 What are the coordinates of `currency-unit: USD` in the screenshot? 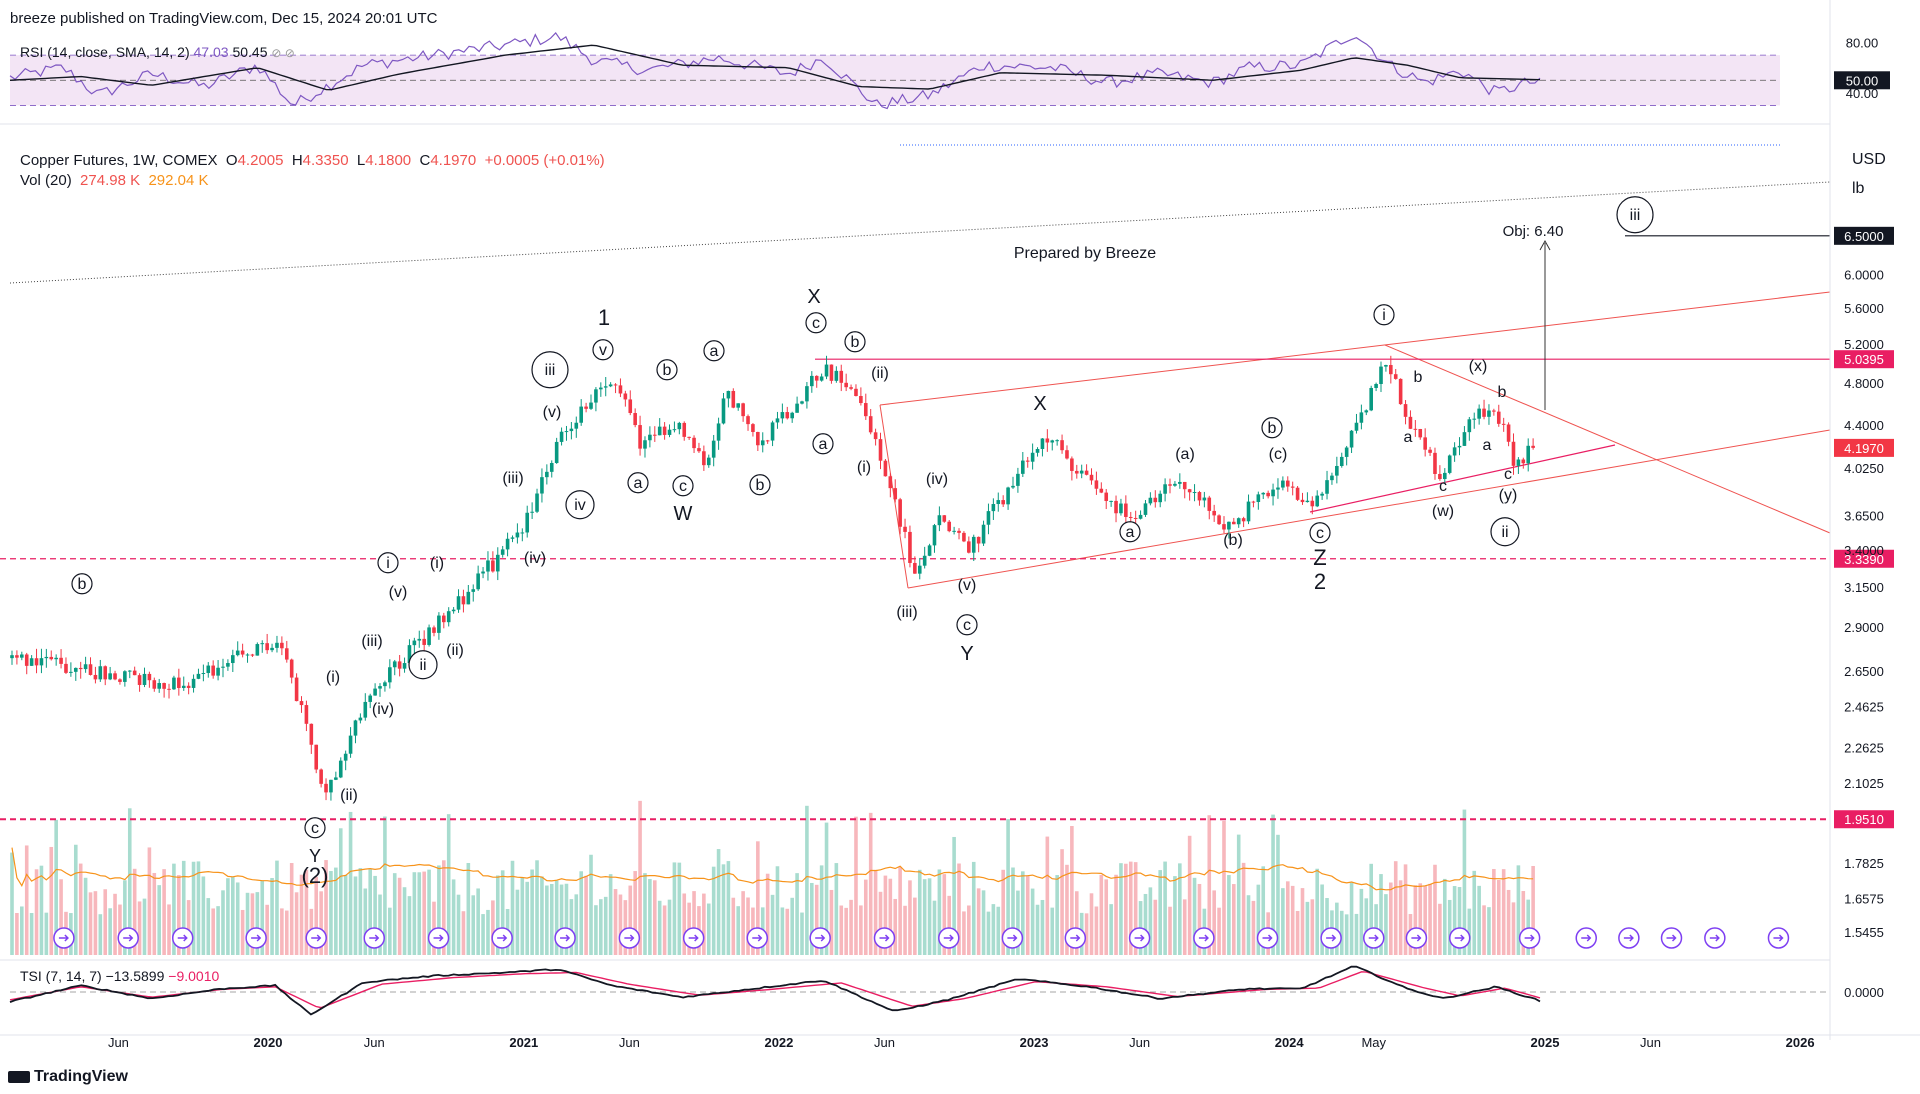 It's located at (1869, 159).